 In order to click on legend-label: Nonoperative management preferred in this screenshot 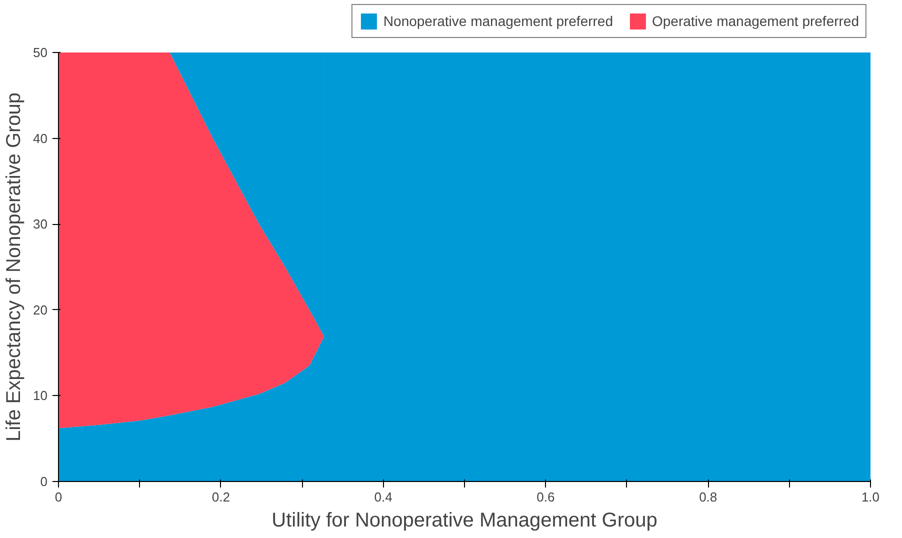, I will do `click(498, 21)`.